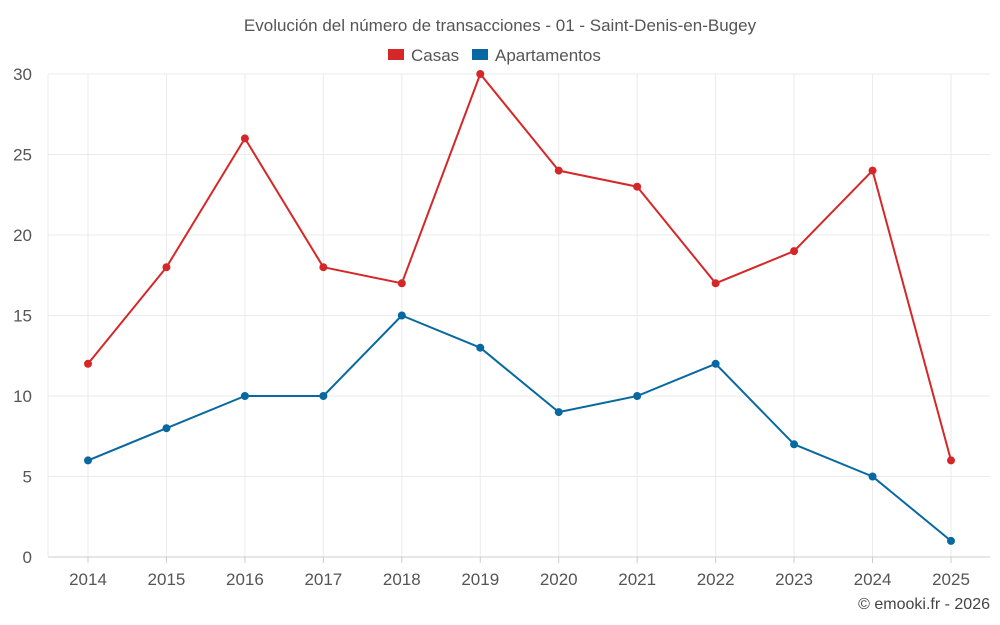 The height and width of the screenshot is (625, 1000). What do you see at coordinates (27, 477) in the screenshot?
I see `y-tick-label: 5` at bounding box center [27, 477].